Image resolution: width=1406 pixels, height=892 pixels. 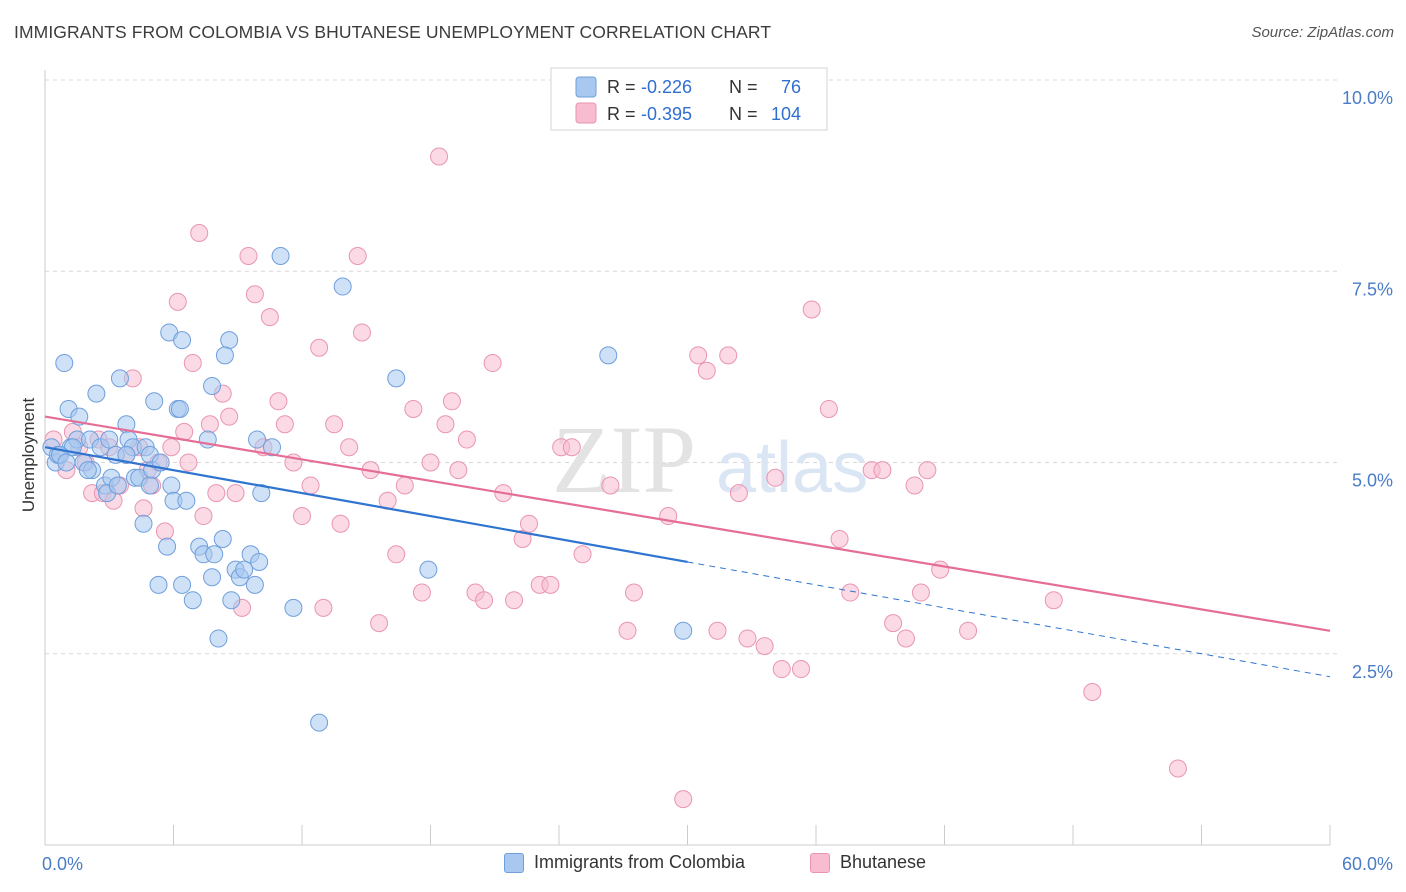 I want to click on legend-swatch-pink, so click(x=586, y=113).